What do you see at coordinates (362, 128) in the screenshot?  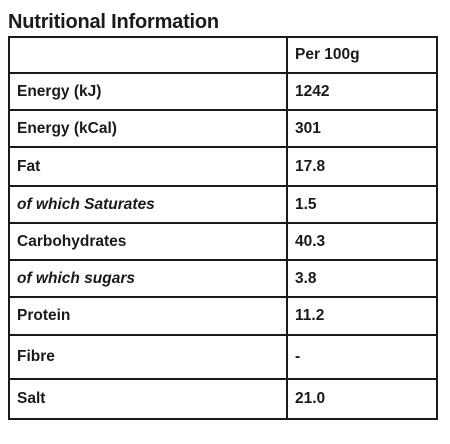 I see `row-value-energy-kcal: 301` at bounding box center [362, 128].